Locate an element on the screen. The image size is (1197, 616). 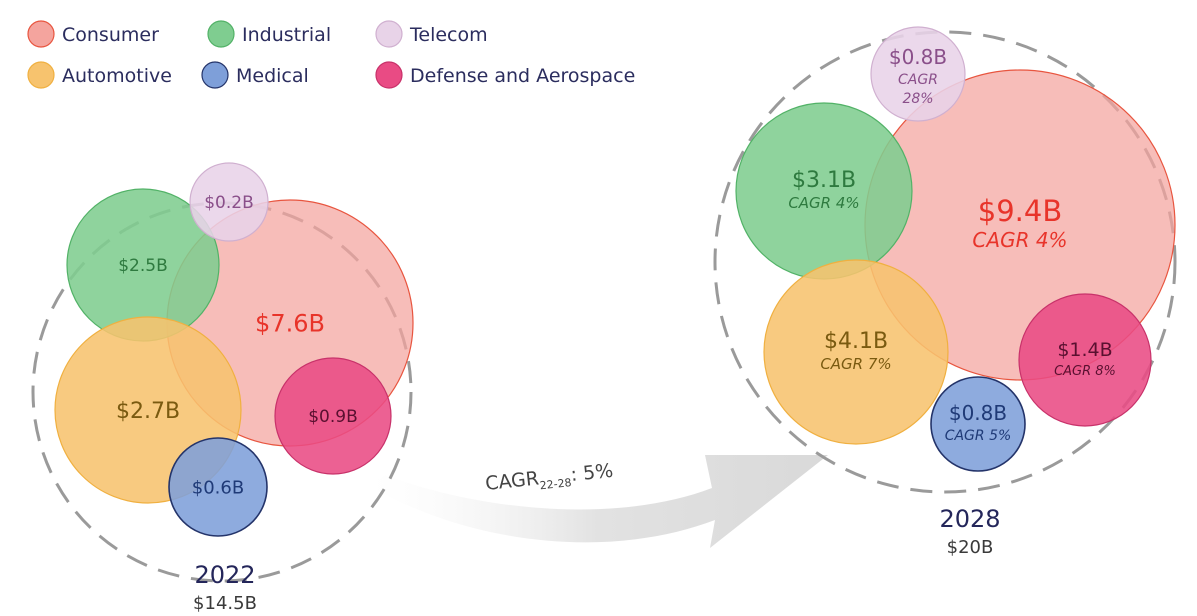
defense-value-label-2022: $0.9B is located at coordinates (333, 417).